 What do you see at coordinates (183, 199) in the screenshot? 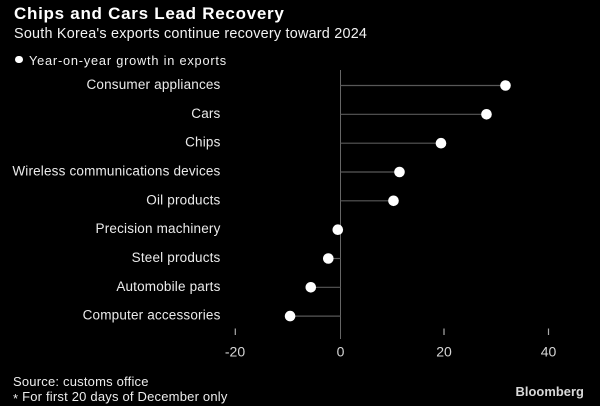
I see `svg-text: Oil products` at bounding box center [183, 199].